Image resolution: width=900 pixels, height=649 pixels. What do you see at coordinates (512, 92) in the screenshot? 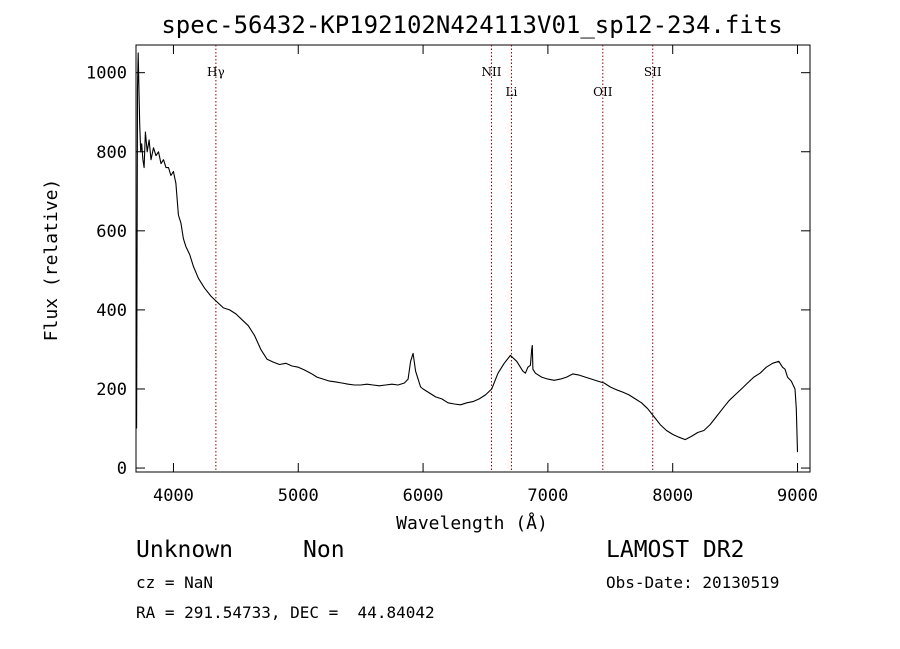
I see `spectral-line-label: Li` at bounding box center [512, 92].